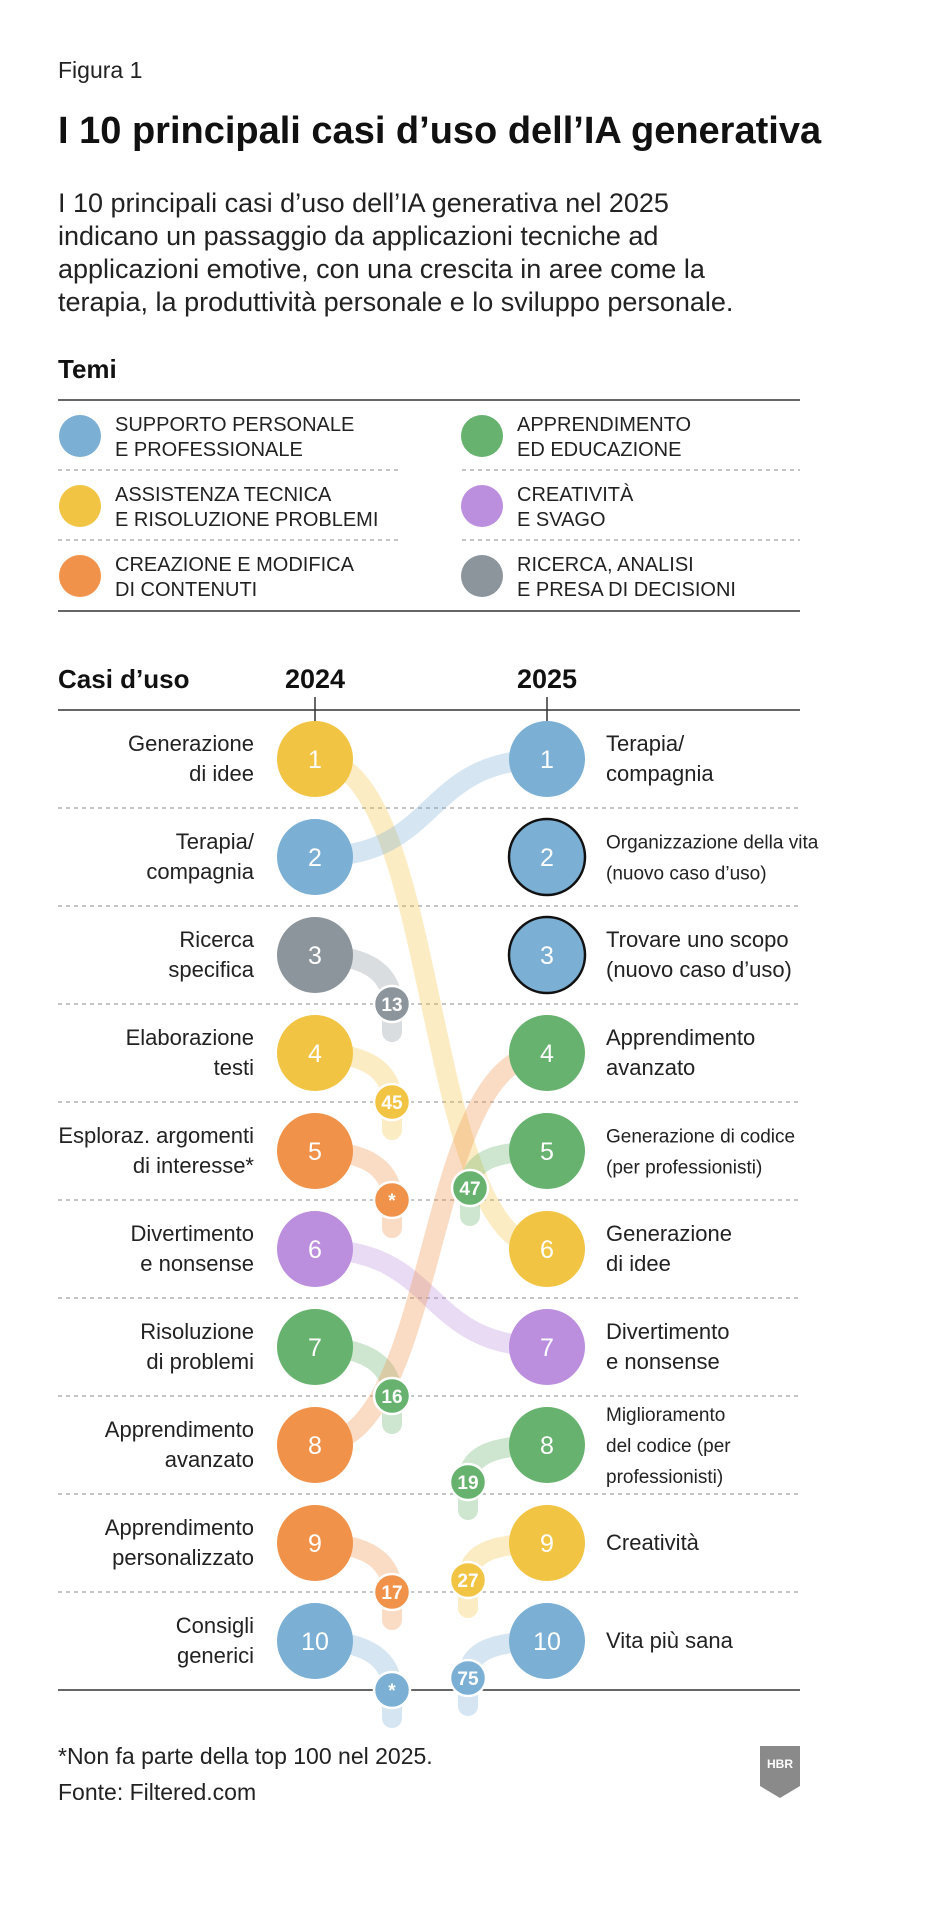  I want to click on node-2025-5: 5, so click(547, 1151).